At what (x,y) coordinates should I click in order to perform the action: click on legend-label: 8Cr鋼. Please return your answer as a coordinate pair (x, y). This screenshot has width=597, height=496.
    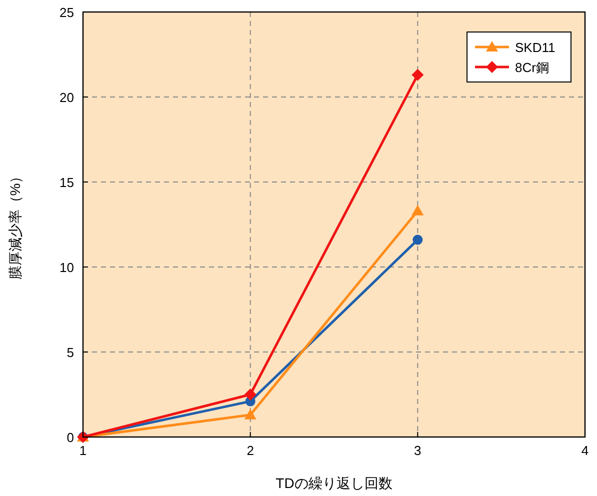
    Looking at the image, I should click on (532, 67).